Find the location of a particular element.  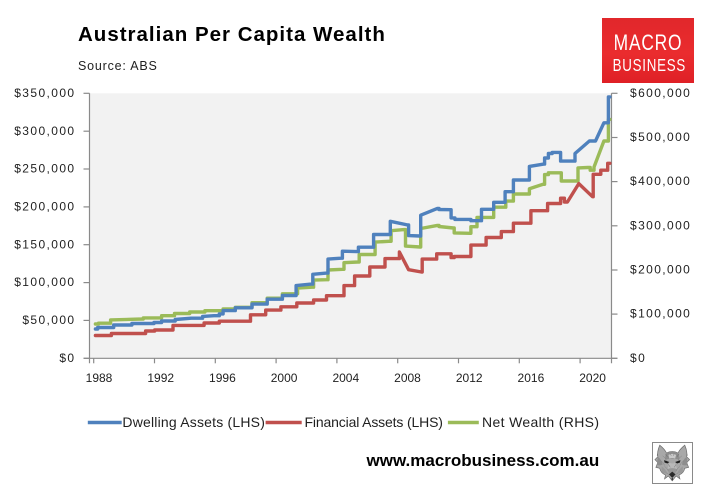

svg-text: $250,000 is located at coordinates (44, 169).